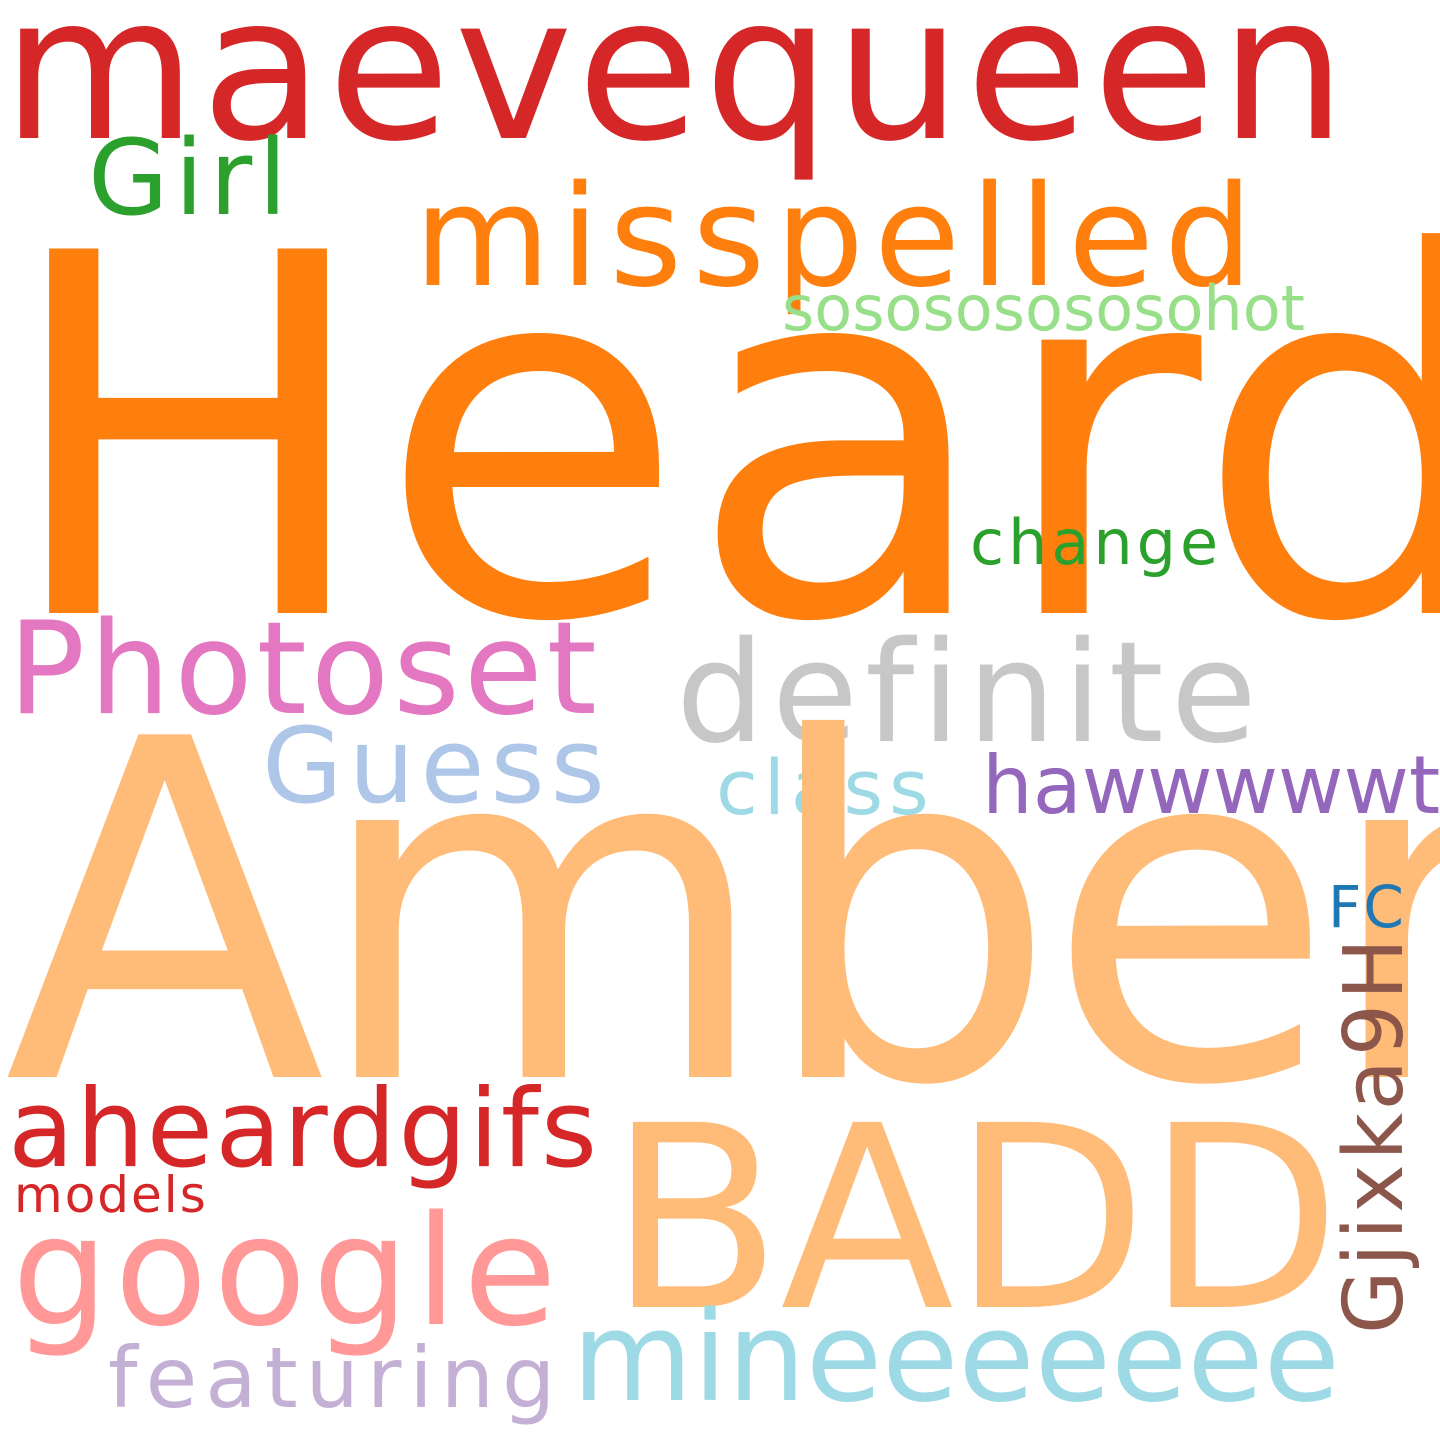 Image resolution: width=1440 pixels, height=1440 pixels. I want to click on word-hawwwwwt: hawwwwwt, so click(1211, 785).